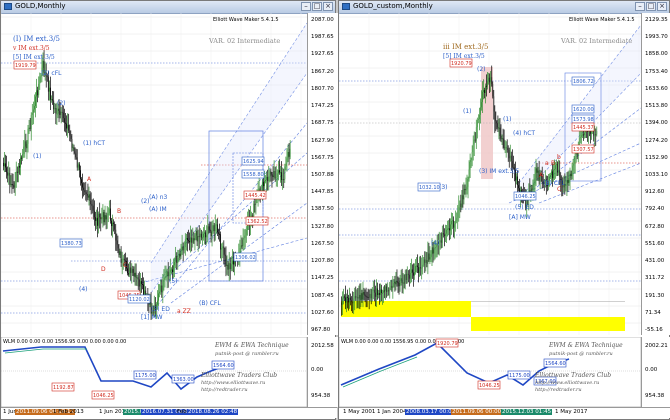  Describe the element at coordinates (322, 312) in the screenshot. I see `price-tick-label: 1027.60` at that location.